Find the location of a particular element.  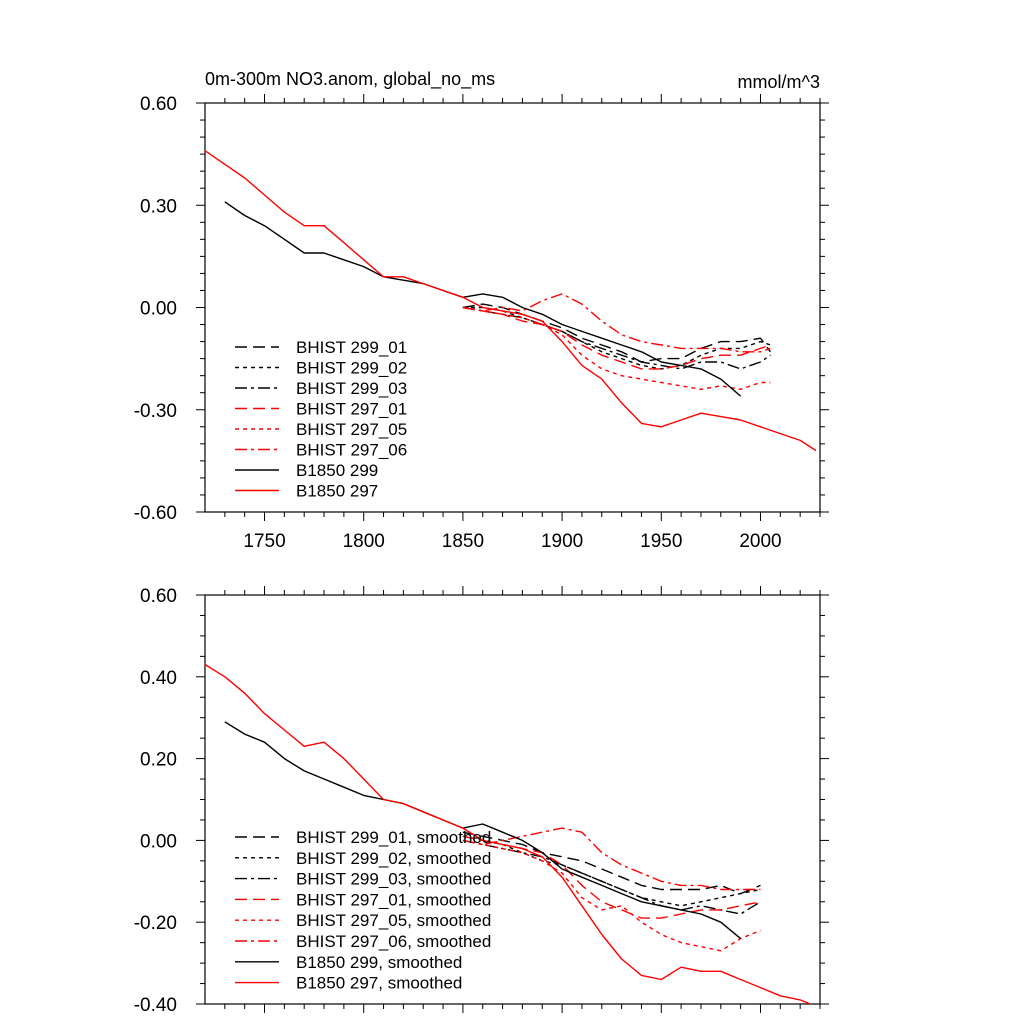

x-tick-label: 1900 is located at coordinates (562, 541).